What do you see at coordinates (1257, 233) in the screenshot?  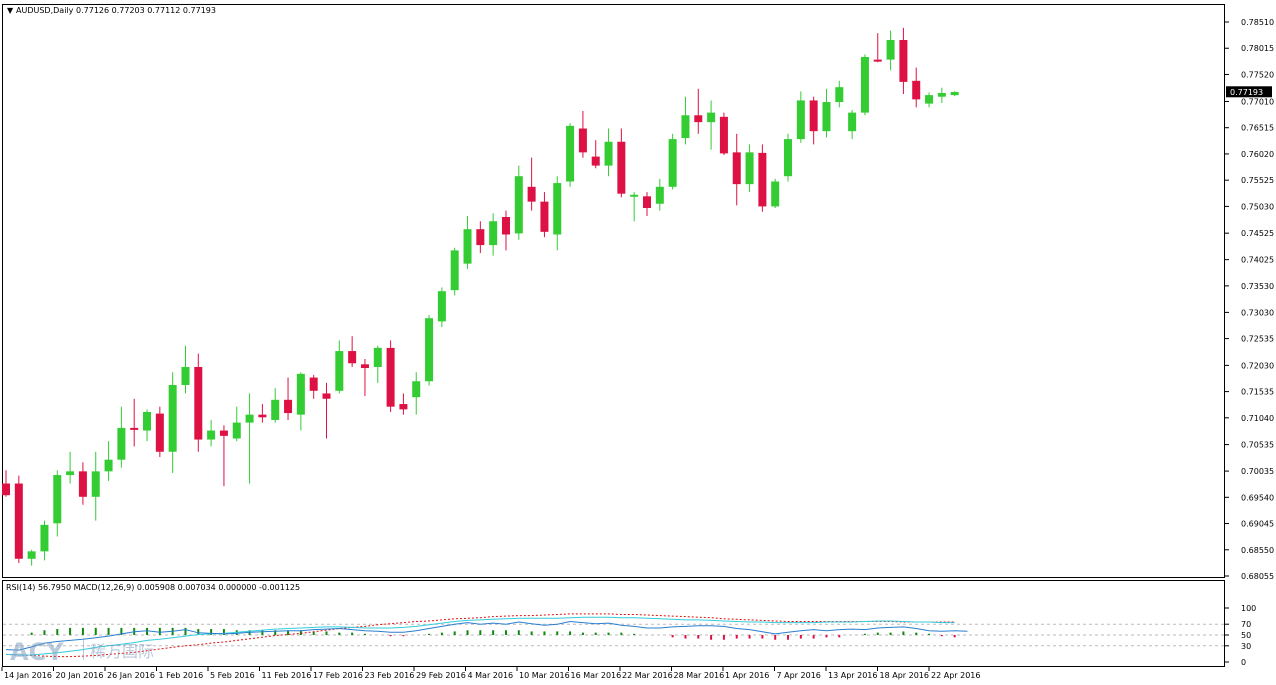 I see `price-axis-label: 0.74525` at bounding box center [1257, 233].